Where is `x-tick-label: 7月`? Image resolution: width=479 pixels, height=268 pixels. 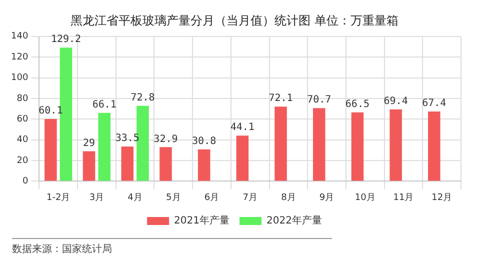
x-tick-label: 7月 is located at coordinates (250, 197).